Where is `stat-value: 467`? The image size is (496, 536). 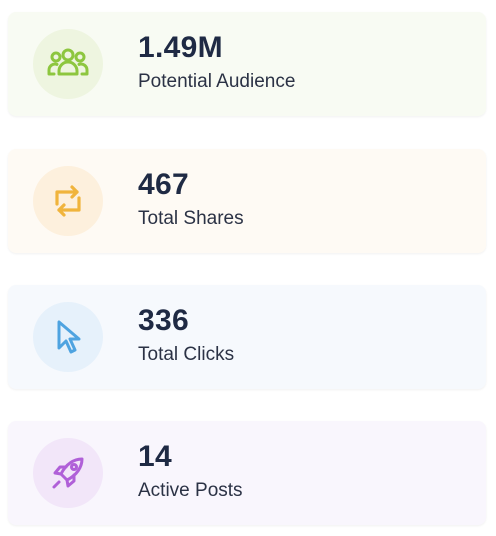
stat-value: 467 is located at coordinates (163, 184).